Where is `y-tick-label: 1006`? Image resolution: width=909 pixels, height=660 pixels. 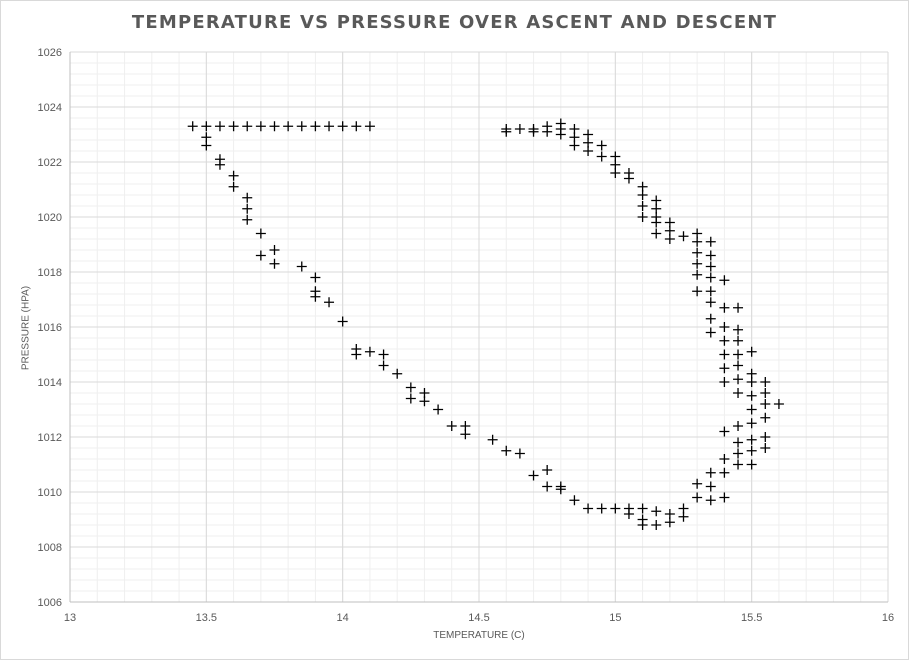
y-tick-label: 1006 is located at coordinates (50, 603).